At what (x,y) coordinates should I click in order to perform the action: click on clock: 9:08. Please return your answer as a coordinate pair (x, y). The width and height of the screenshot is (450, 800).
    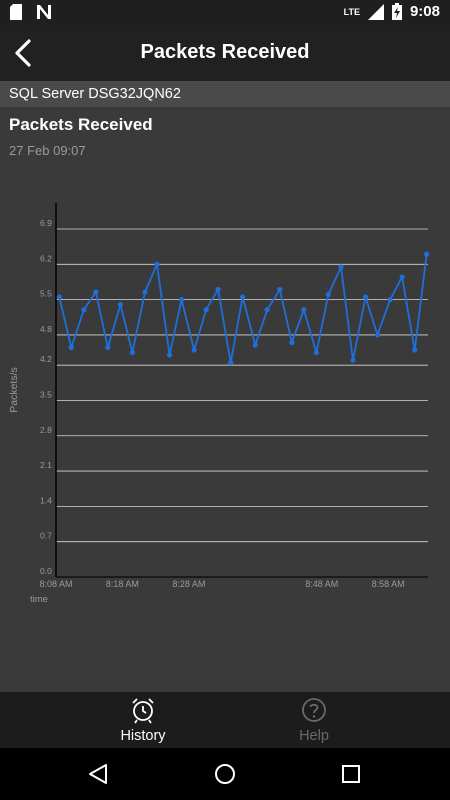
    Looking at the image, I should click on (424, 11).